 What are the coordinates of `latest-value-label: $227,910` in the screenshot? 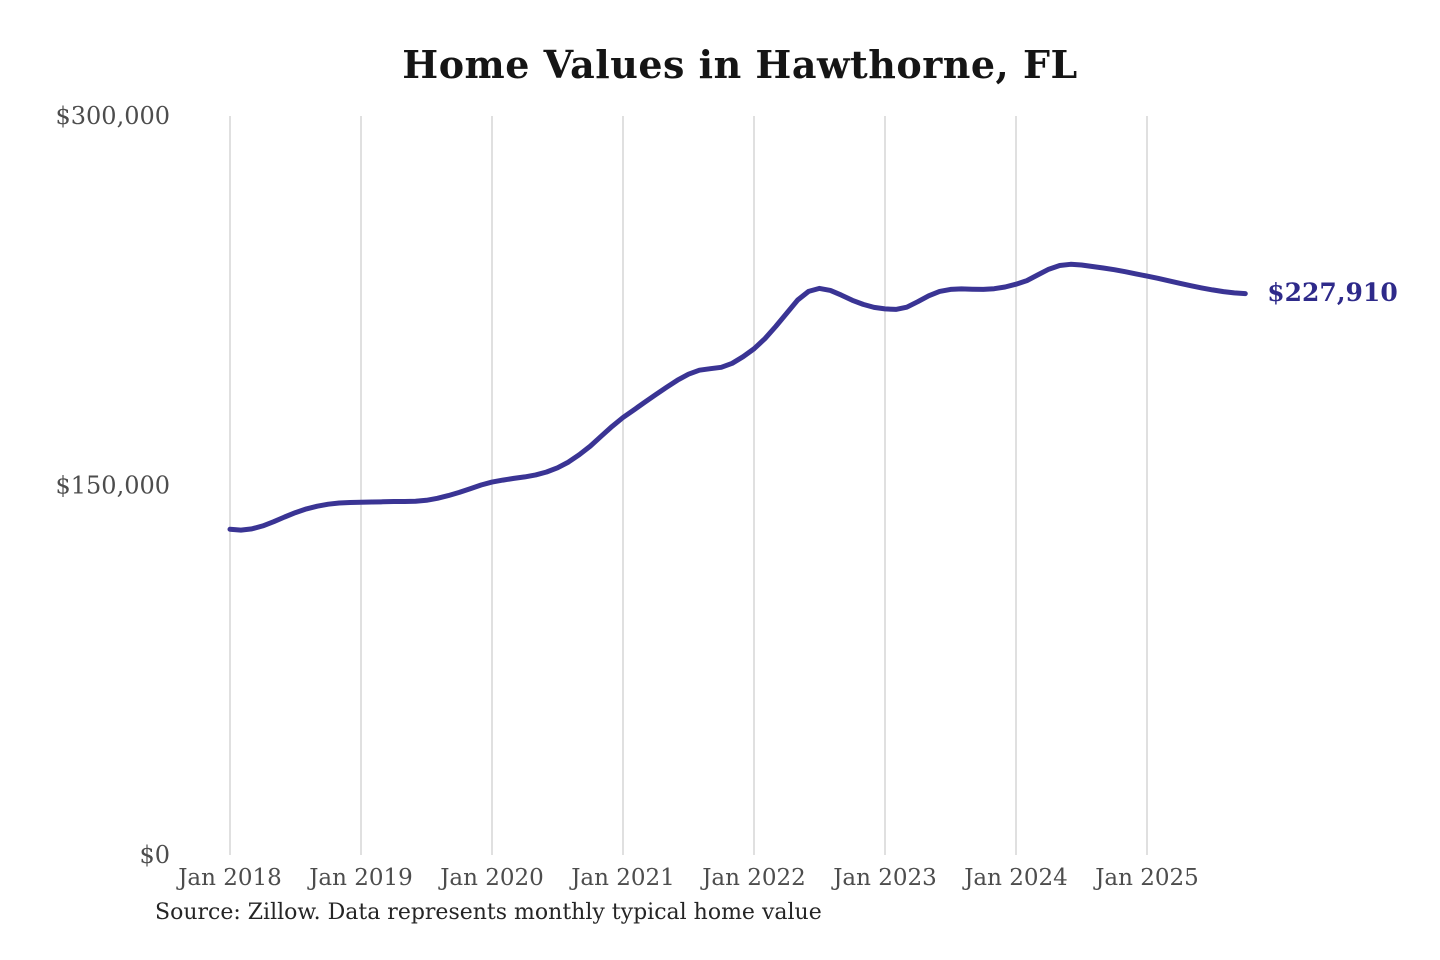 It's located at (1332, 292).